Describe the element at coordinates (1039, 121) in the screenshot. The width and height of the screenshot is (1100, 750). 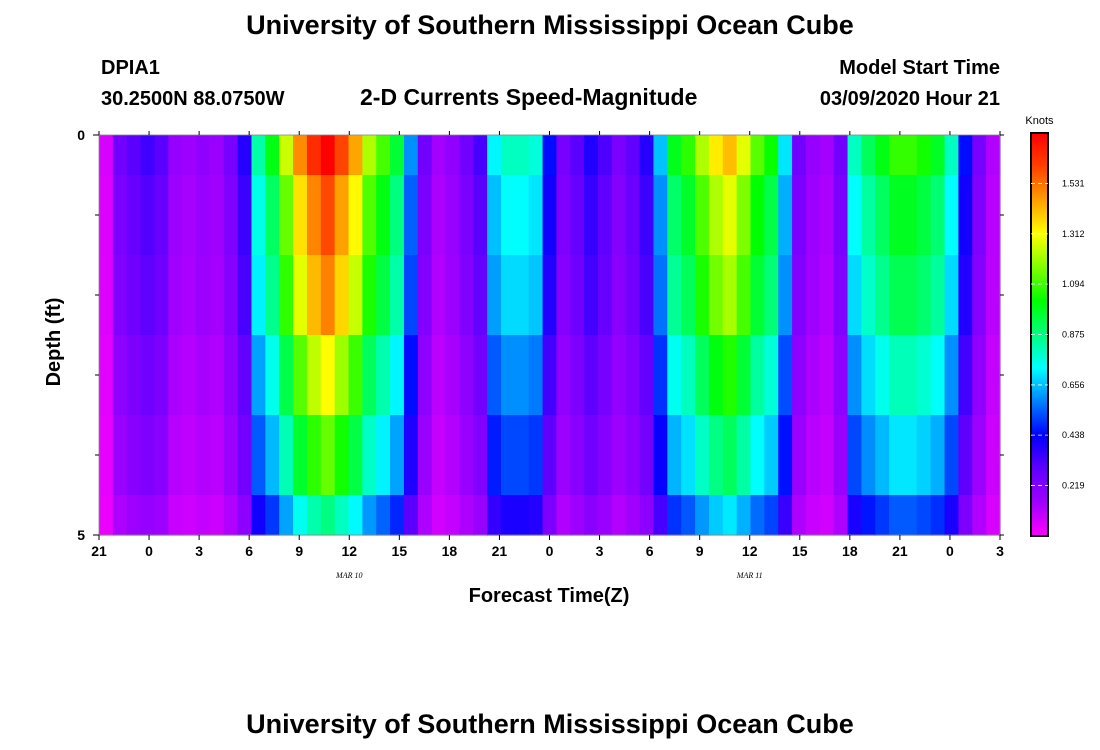
I see `colorbar-unit: Knots` at that location.